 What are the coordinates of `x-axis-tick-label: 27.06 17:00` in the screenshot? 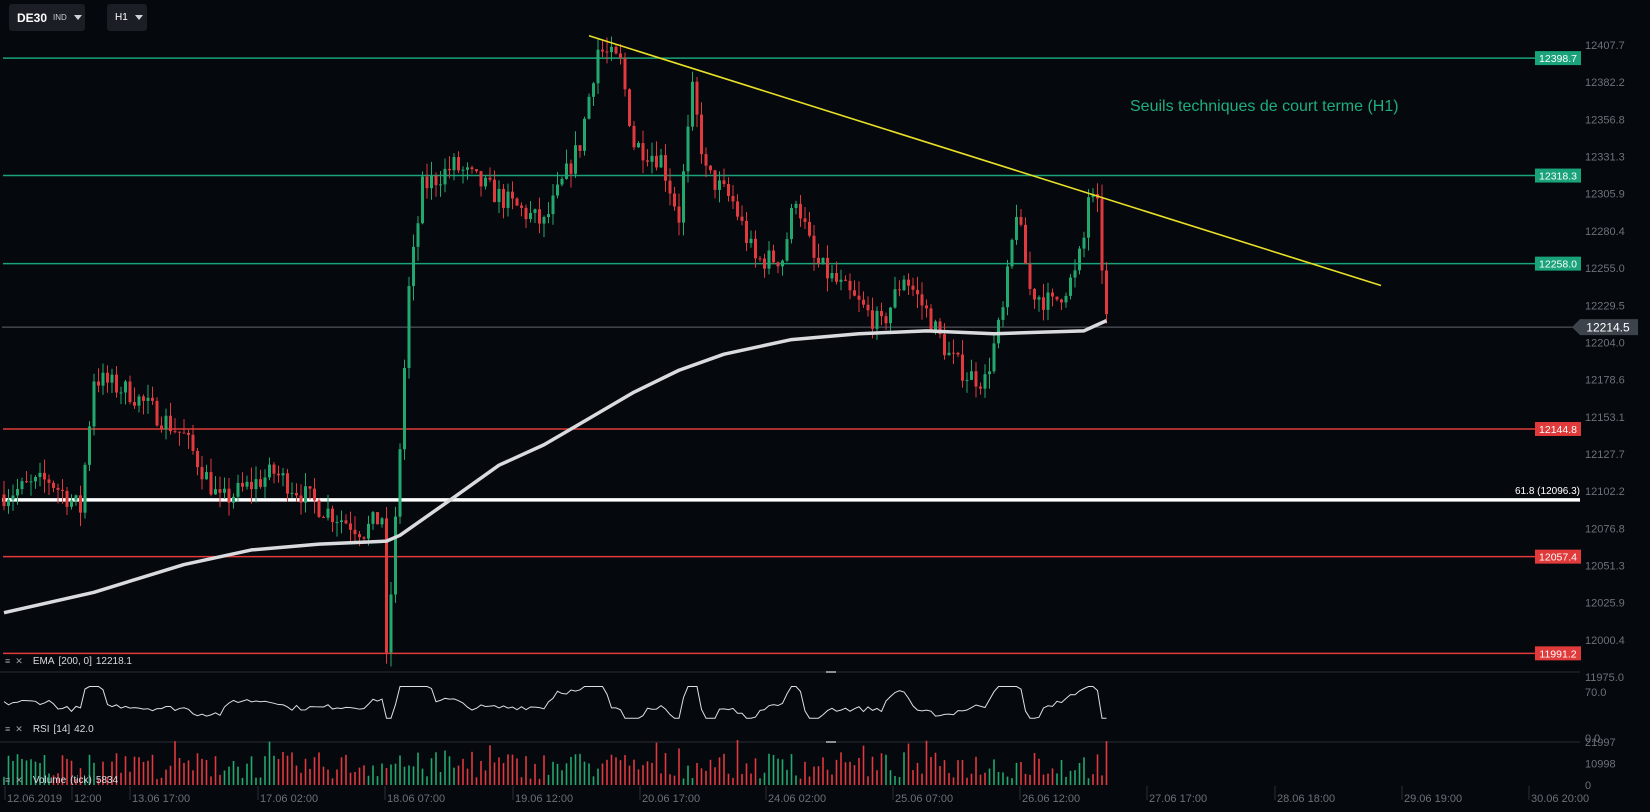 It's located at (1178, 799).